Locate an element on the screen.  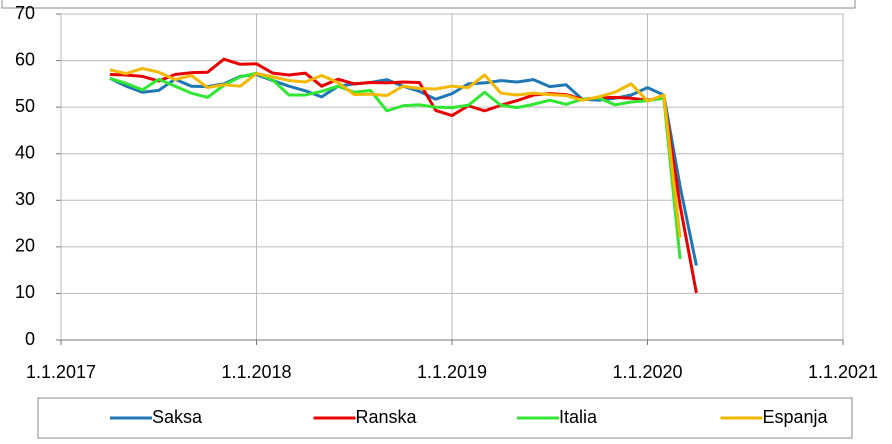
x-tick-label: 1.1.2019 is located at coordinates (452, 372).